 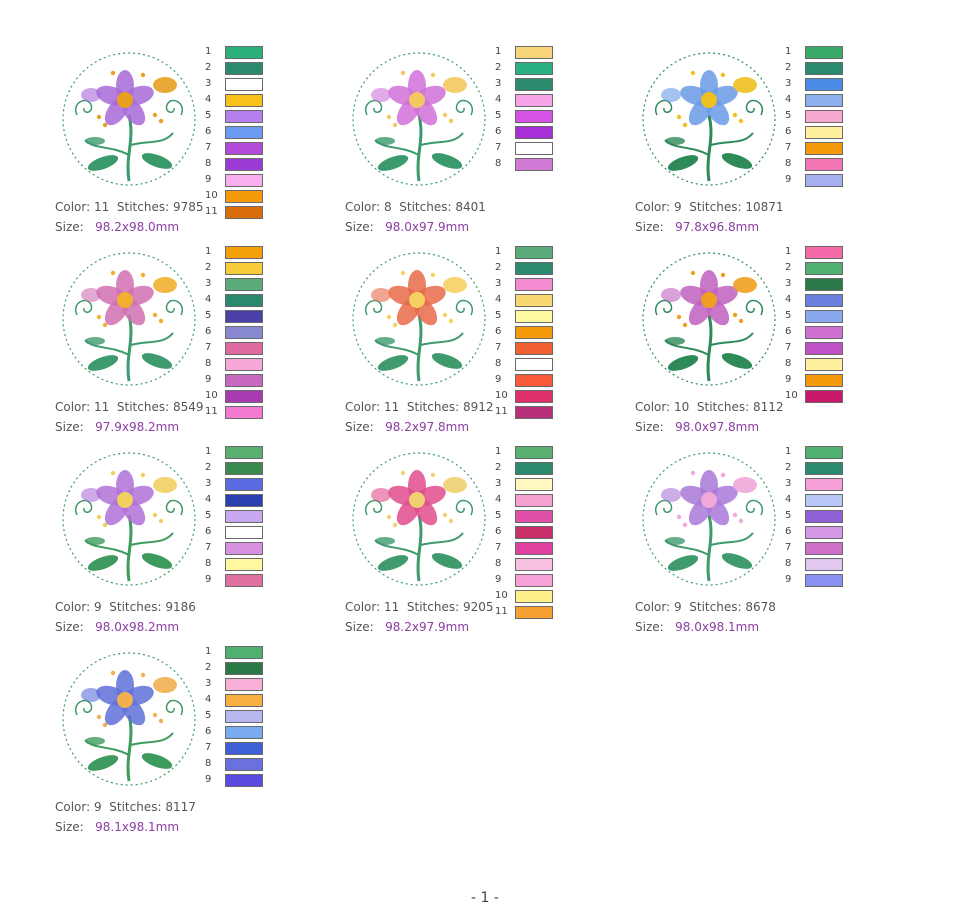 I want to click on design-stats: Color: 9 Stitches: 9186, so click(x=125, y=607).